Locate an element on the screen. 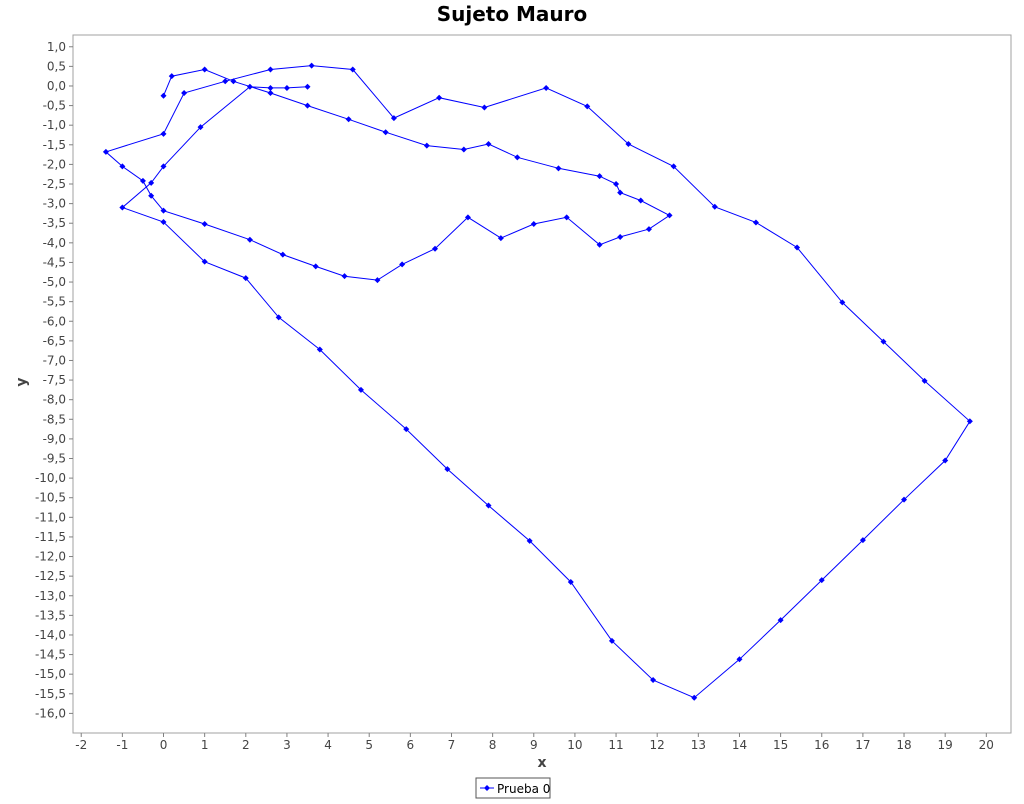 The width and height of the screenshot is (1024, 804). x-tick-label: 6 is located at coordinates (411, 745).